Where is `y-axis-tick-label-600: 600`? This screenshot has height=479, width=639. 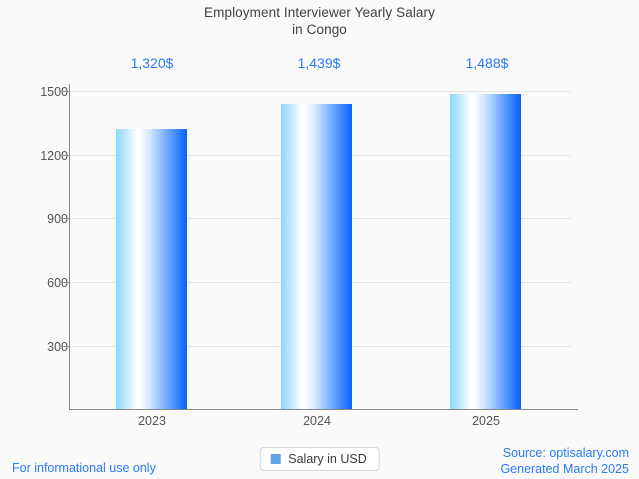 y-axis-tick-label-600: 600 is located at coordinates (57, 283).